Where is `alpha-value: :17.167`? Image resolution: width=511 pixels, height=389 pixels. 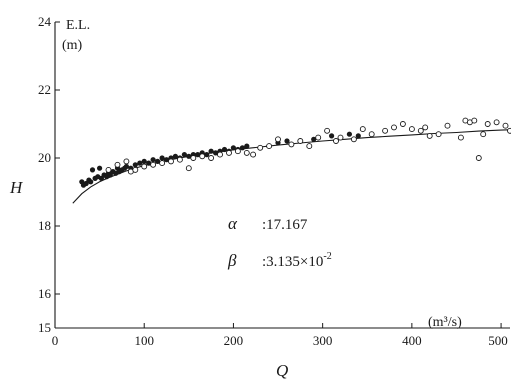 alpha-value: :17.167 is located at coordinates (285, 225).